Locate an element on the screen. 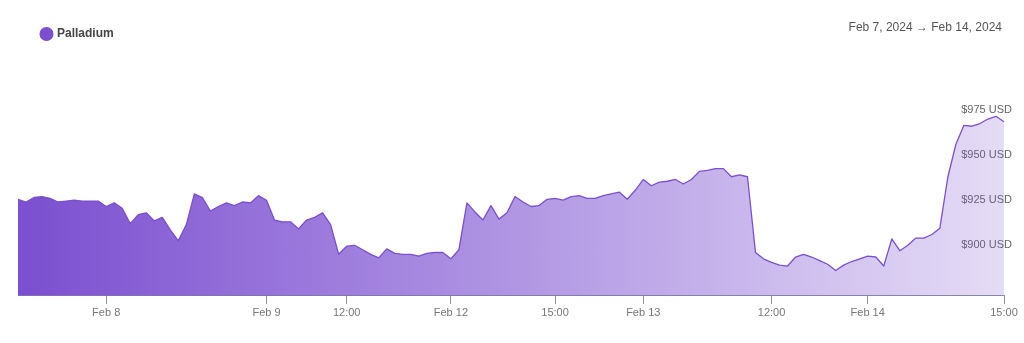 Image resolution: width=1024 pixels, height=343 pixels. y-tick-label: $950 USD is located at coordinates (987, 154).